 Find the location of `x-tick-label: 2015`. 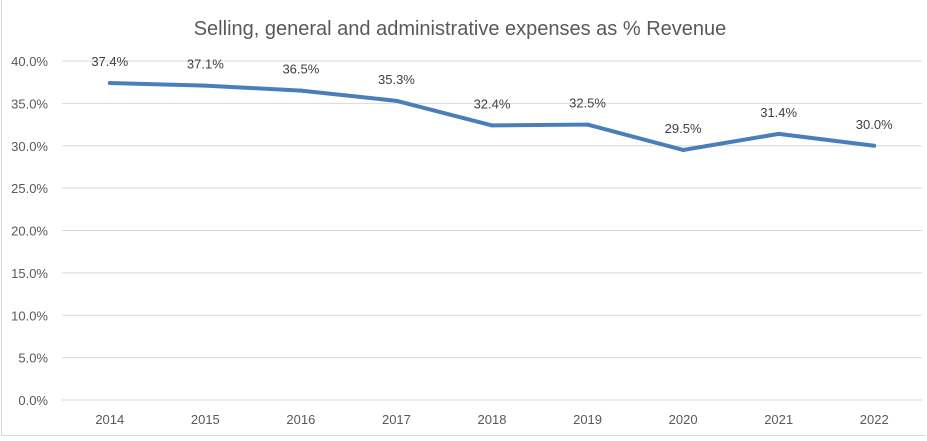

x-tick-label: 2015 is located at coordinates (205, 419).